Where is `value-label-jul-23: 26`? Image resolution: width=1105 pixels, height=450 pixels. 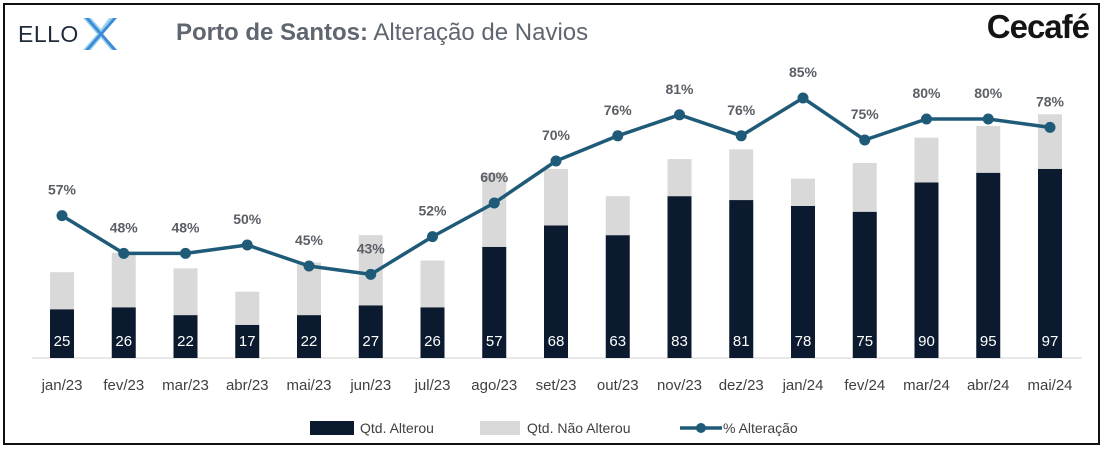 value-label-jul-23: 26 is located at coordinates (432, 341).